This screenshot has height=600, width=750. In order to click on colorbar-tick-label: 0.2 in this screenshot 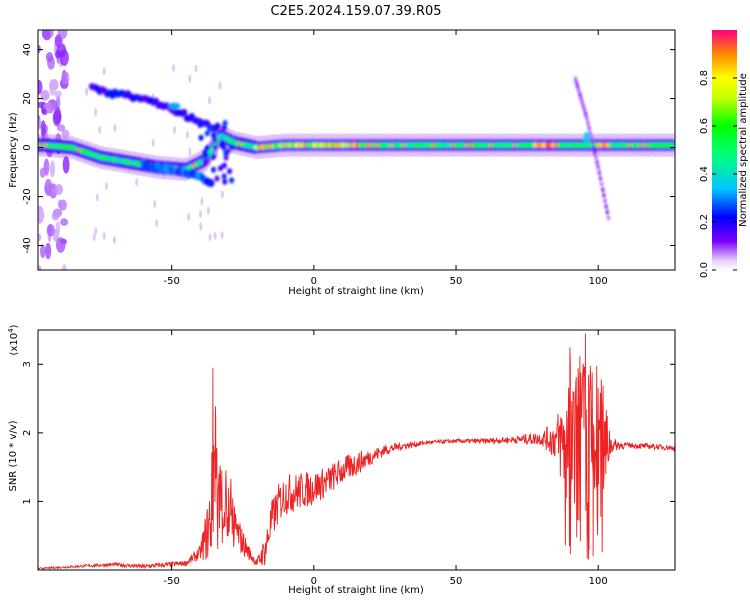, I will do `click(704, 222)`.